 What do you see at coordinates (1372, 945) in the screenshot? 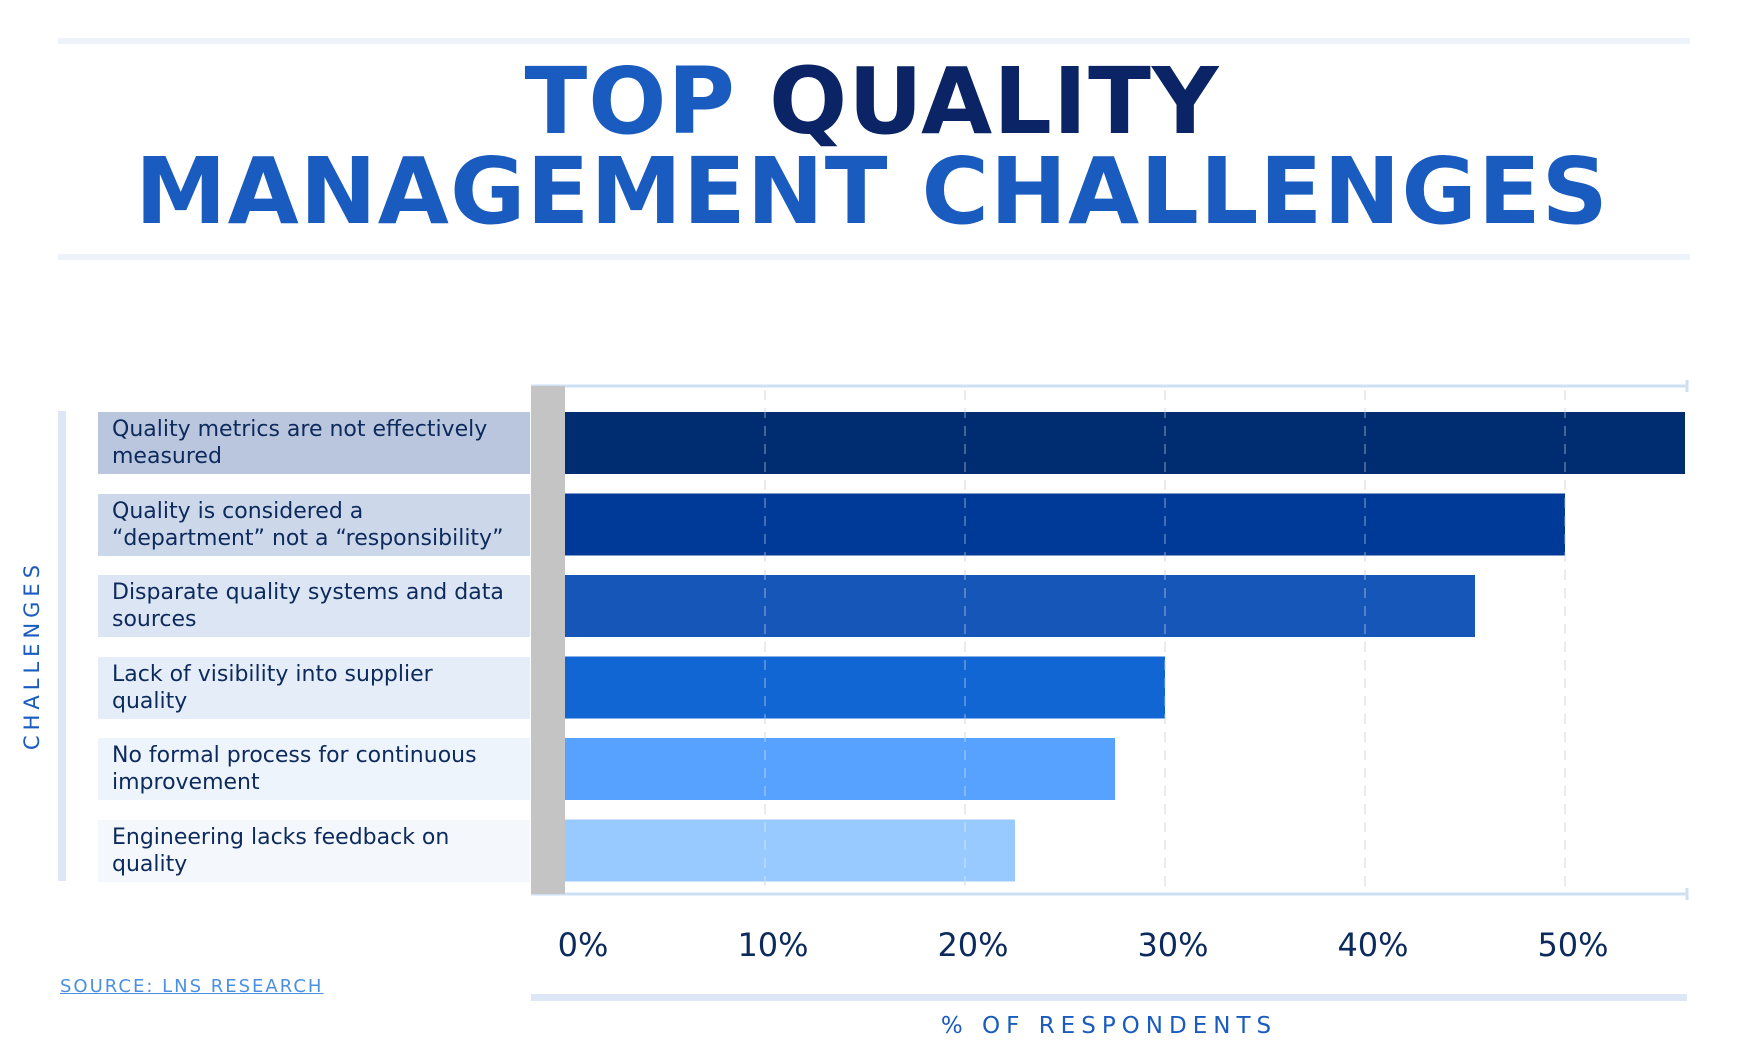
I see `x-tick-label-40: 40%` at bounding box center [1372, 945].